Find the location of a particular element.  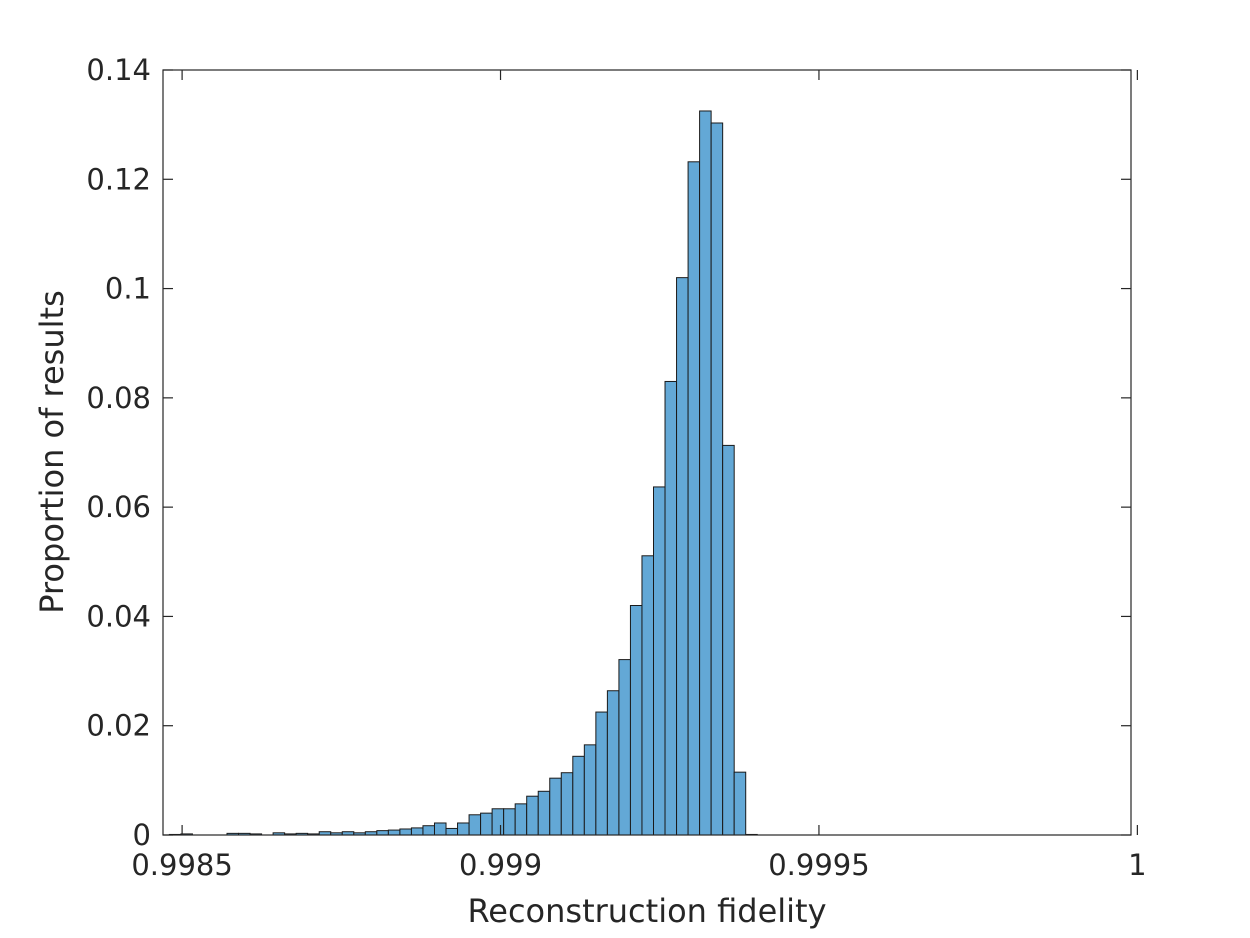

y-tick-label: 0.06 is located at coordinates (118, 507).